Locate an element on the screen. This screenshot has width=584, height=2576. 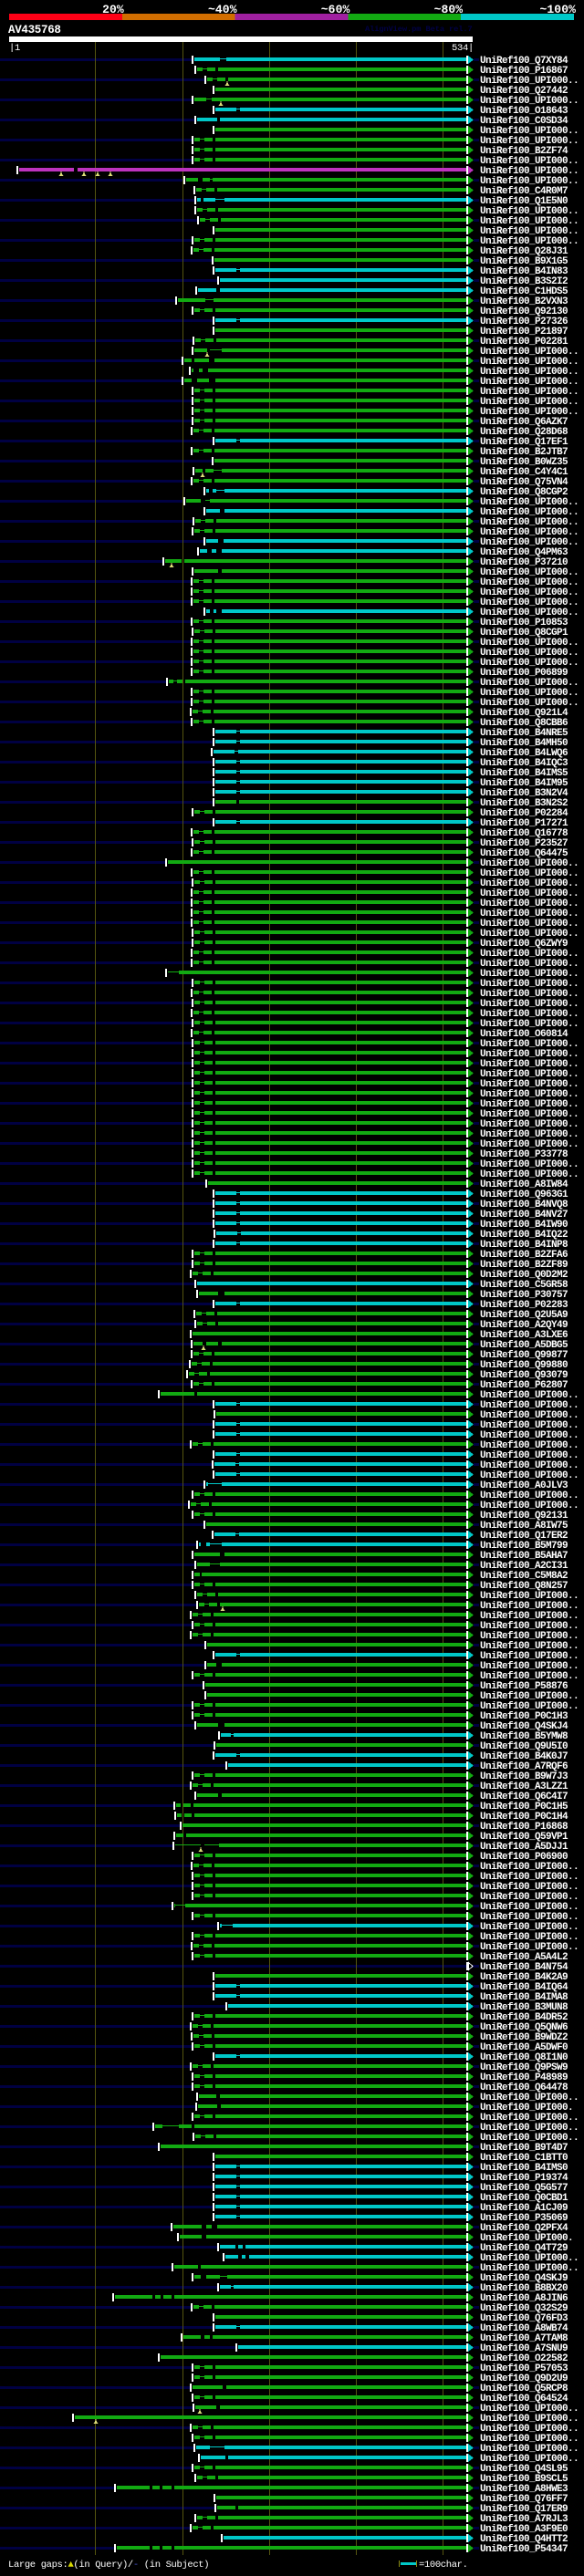
svg-text: UniRef100_P57053 is located at coordinates (524, 2368).